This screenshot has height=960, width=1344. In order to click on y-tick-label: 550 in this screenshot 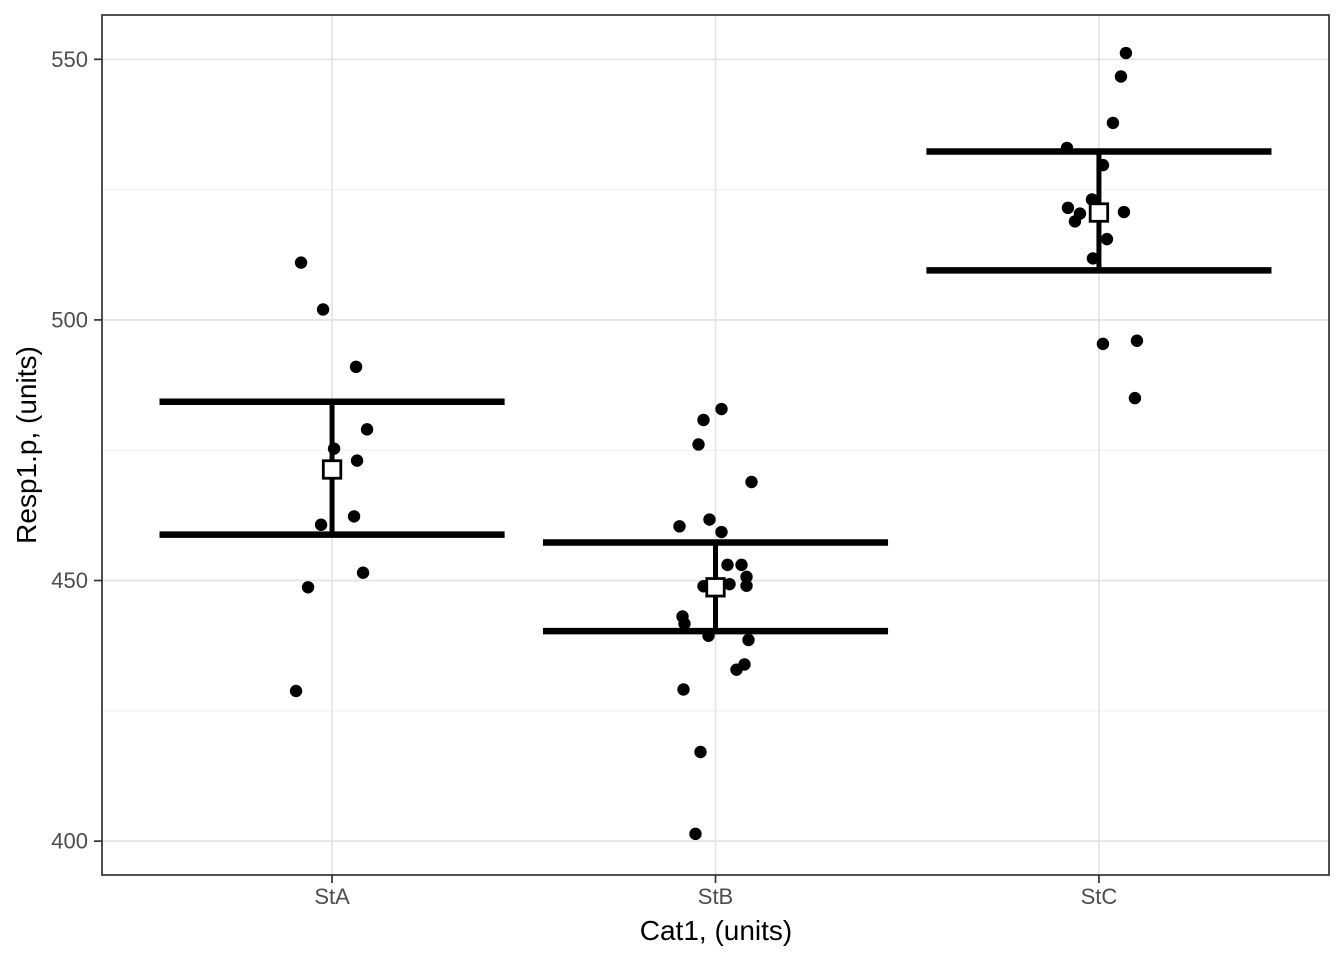, I will do `click(69, 59)`.